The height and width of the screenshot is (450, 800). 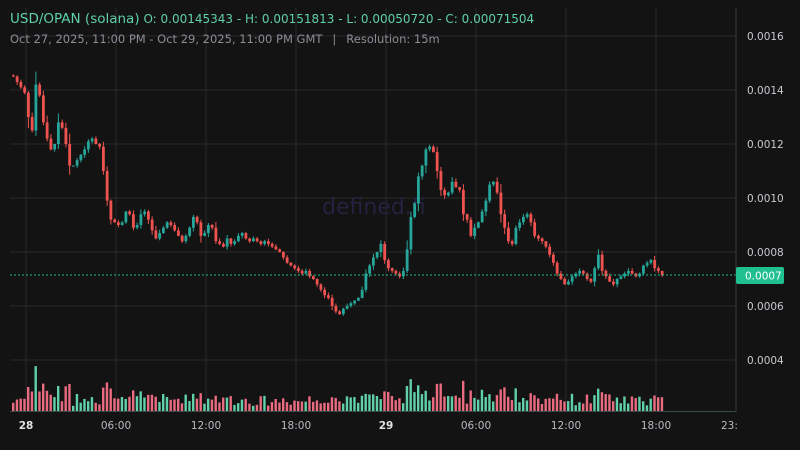 What do you see at coordinates (765, 253) in the screenshot?
I see `y-tick-label: 0.0008` at bounding box center [765, 253].